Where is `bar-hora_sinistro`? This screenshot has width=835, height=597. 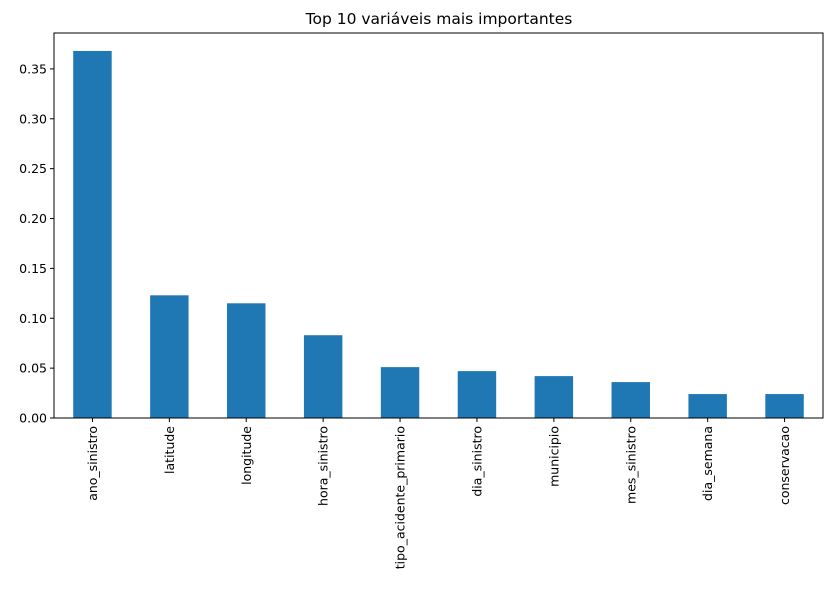
bar-hora_sinistro is located at coordinates (323, 376).